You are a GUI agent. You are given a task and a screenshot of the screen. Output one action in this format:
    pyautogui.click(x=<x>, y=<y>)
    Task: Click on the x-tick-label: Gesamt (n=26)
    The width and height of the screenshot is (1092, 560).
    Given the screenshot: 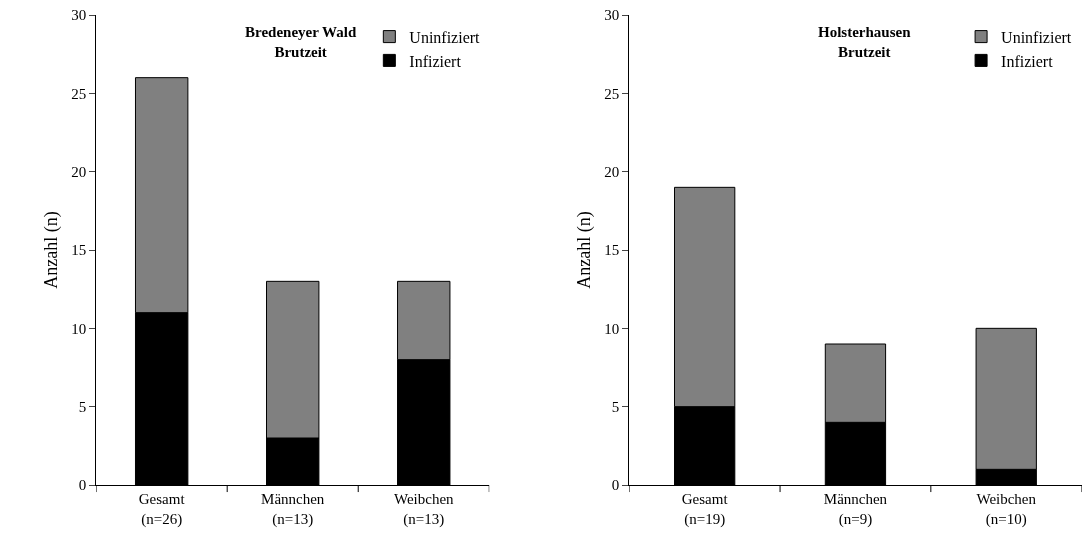 What is the action you would take?
    pyautogui.click(x=162, y=509)
    